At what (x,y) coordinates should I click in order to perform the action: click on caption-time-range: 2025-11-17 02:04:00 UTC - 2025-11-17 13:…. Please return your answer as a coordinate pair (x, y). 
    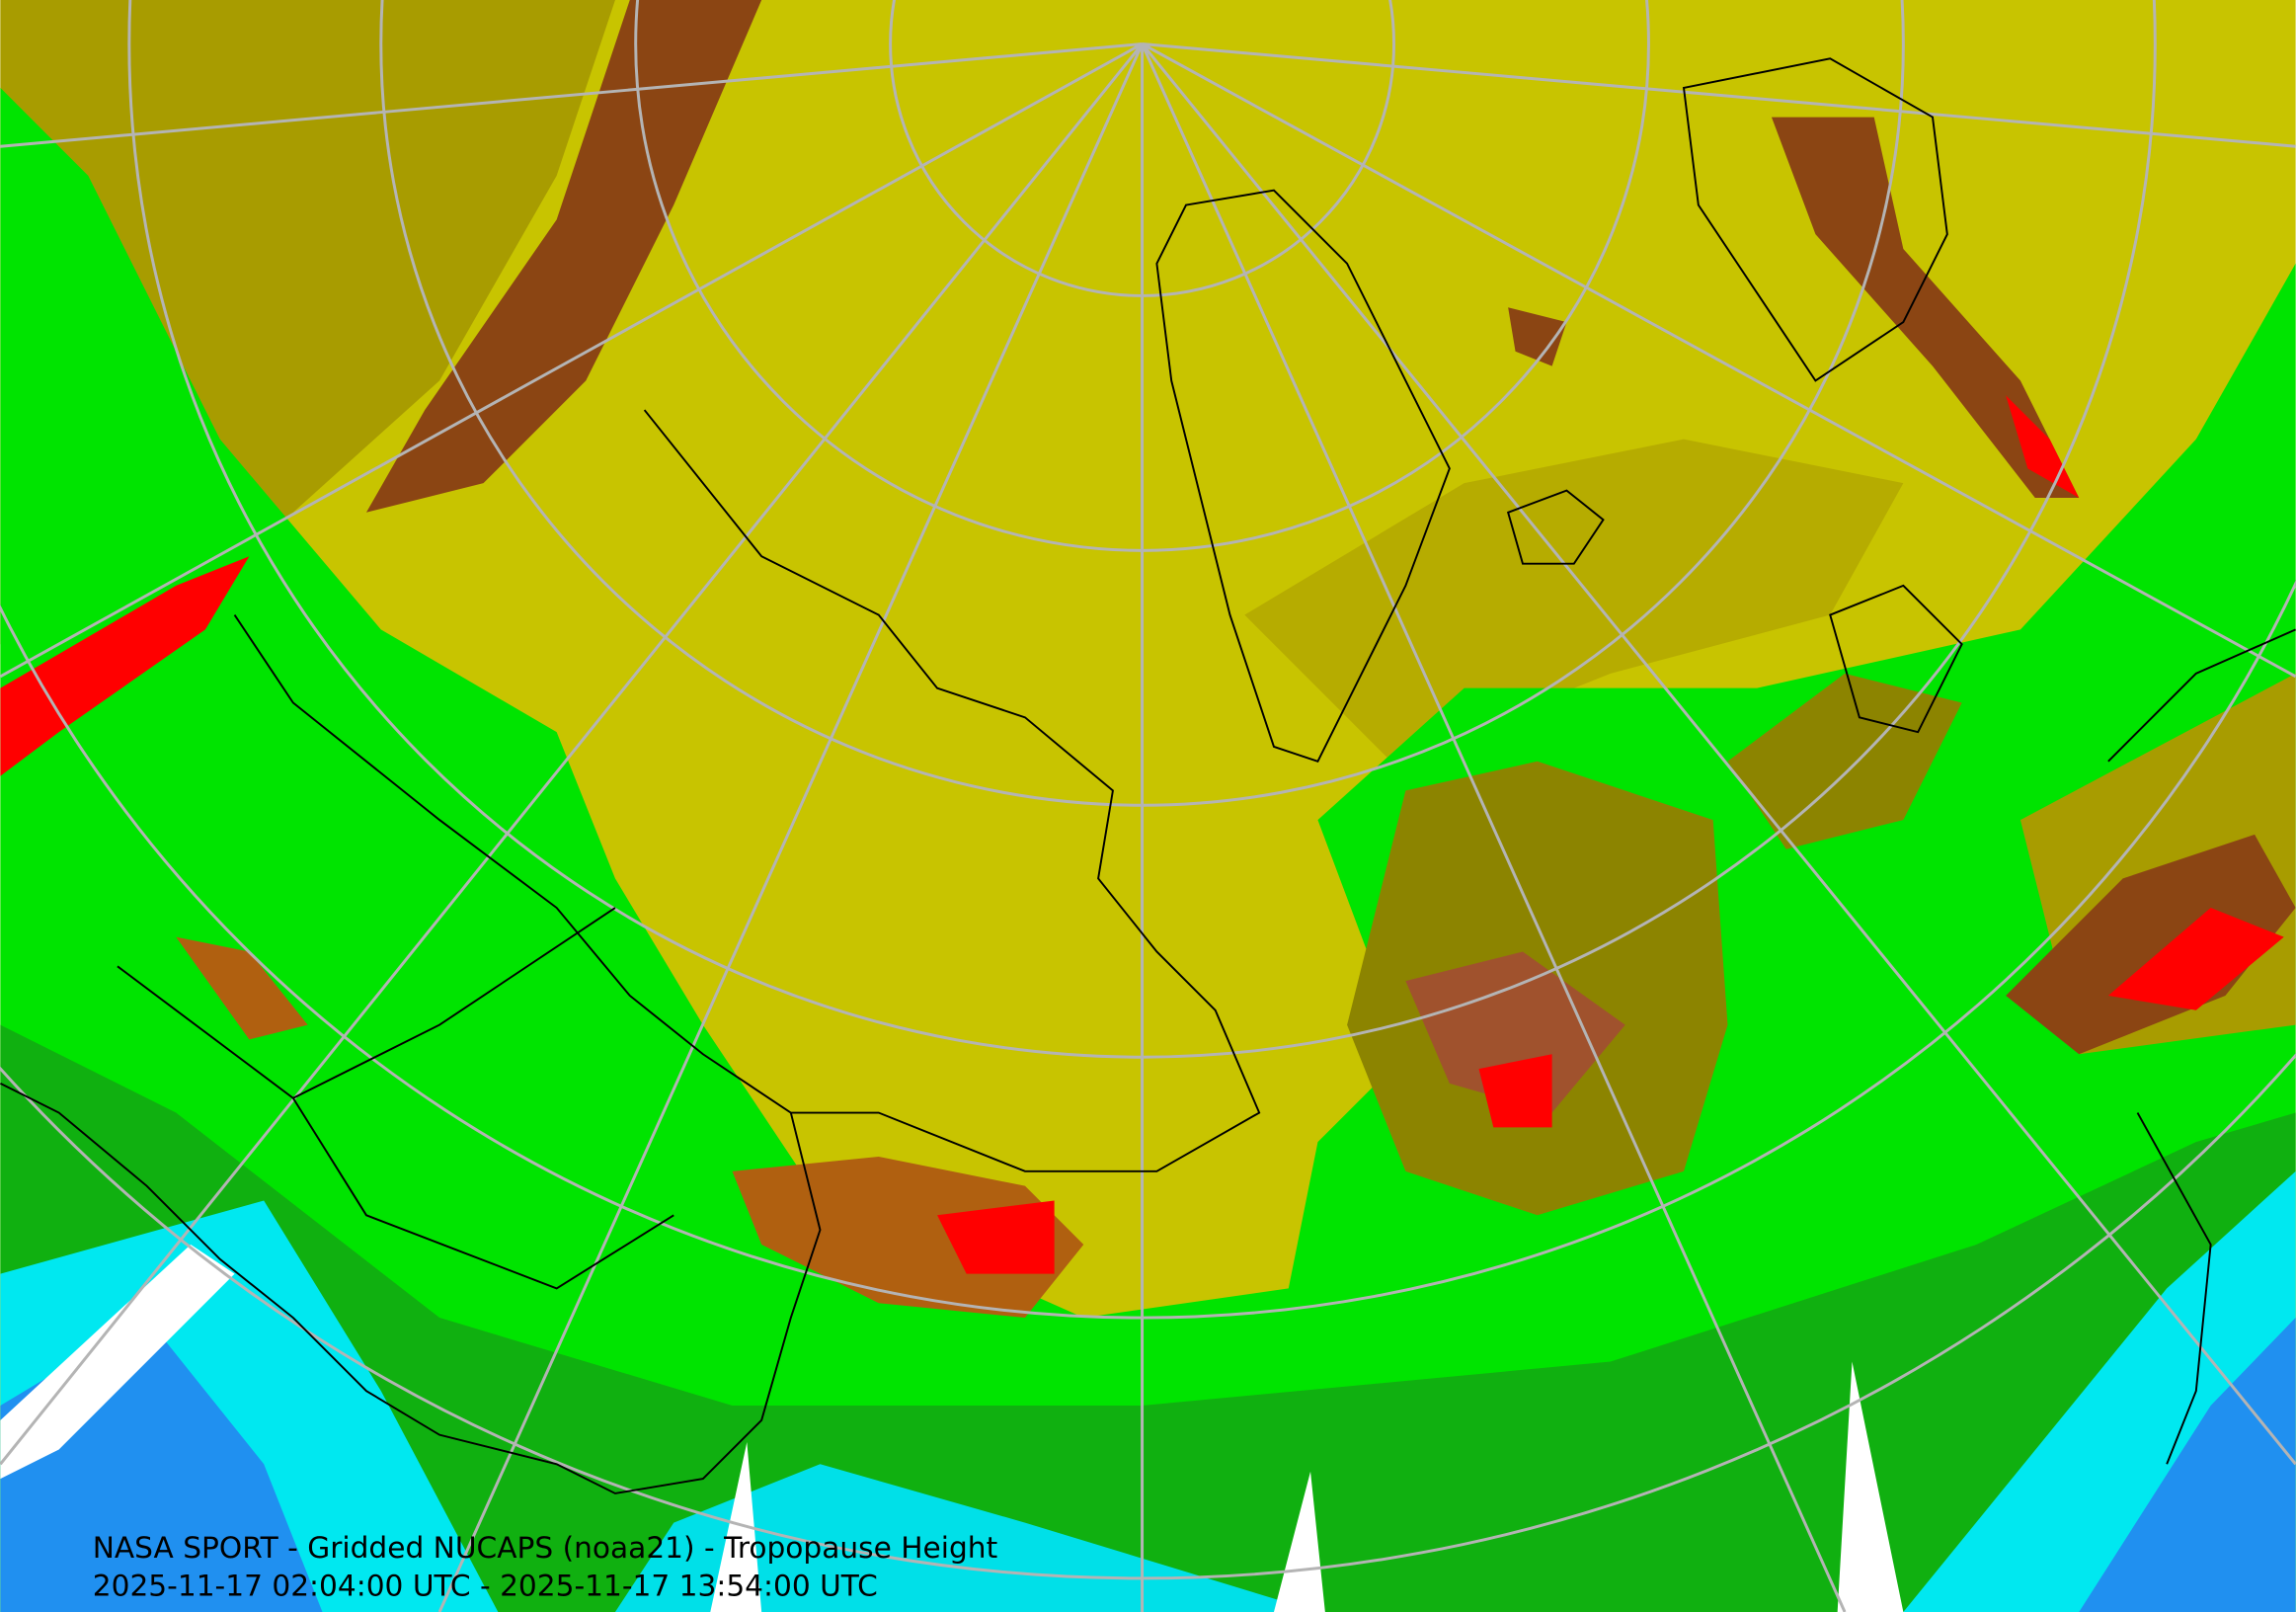
    Looking at the image, I should click on (486, 1586).